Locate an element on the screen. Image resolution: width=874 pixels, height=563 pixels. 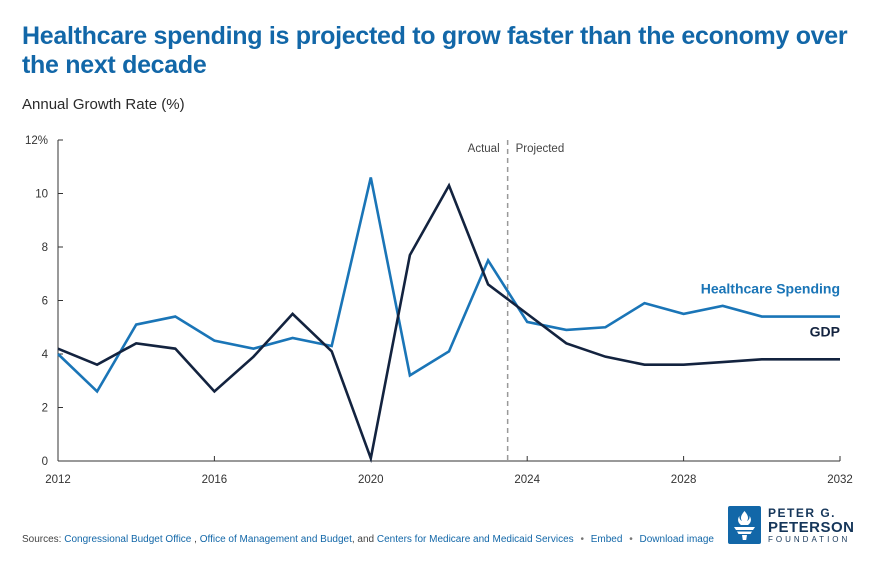
download-image-link: Download image is located at coordinates (677, 539).